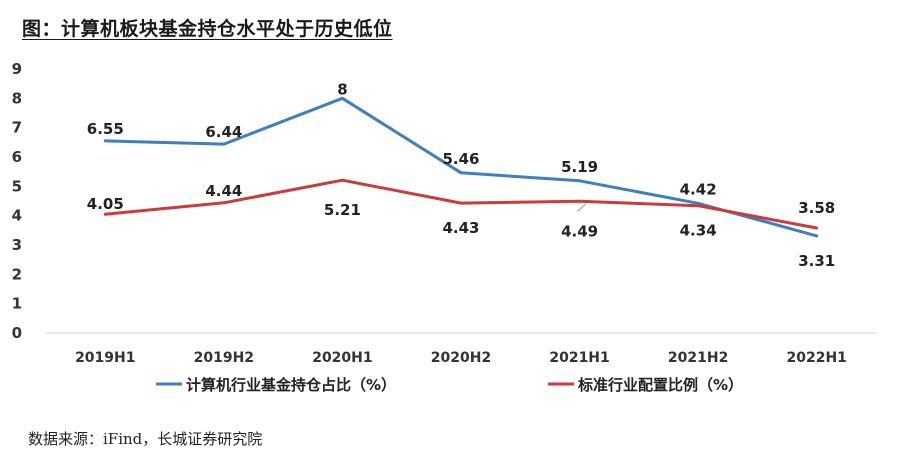 The height and width of the screenshot is (456, 912). Describe the element at coordinates (17, 304) in the screenshot. I see `y-tick-label: 1` at that location.